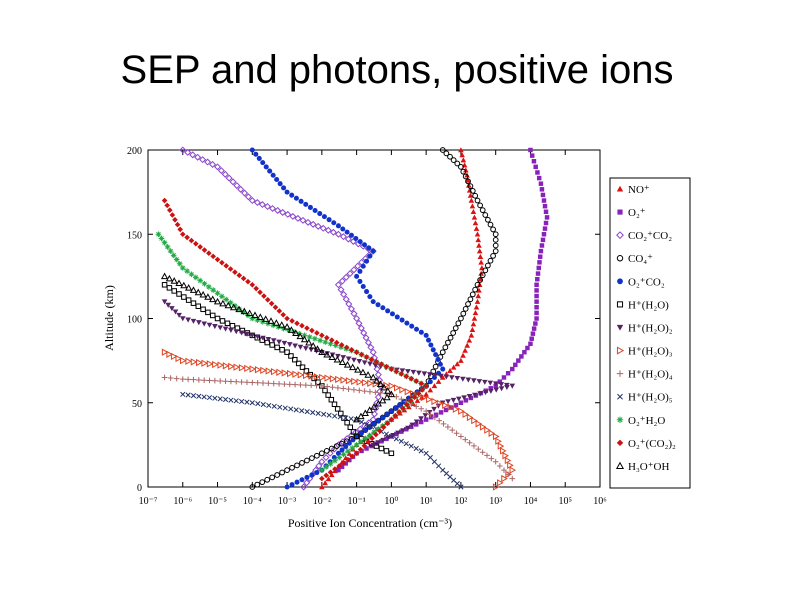 The height and width of the screenshot is (595, 794). What do you see at coordinates (646, 421) in the screenshot?
I see `legend-label: O₂⁺H₂O` at bounding box center [646, 421].